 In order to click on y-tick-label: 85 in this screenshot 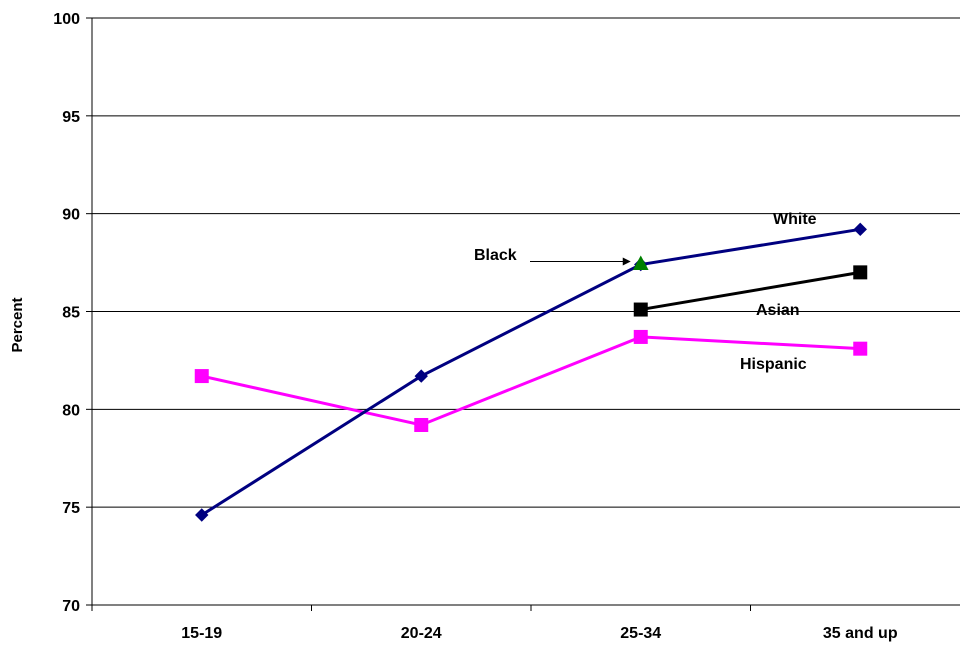, I will do `click(71, 313)`.